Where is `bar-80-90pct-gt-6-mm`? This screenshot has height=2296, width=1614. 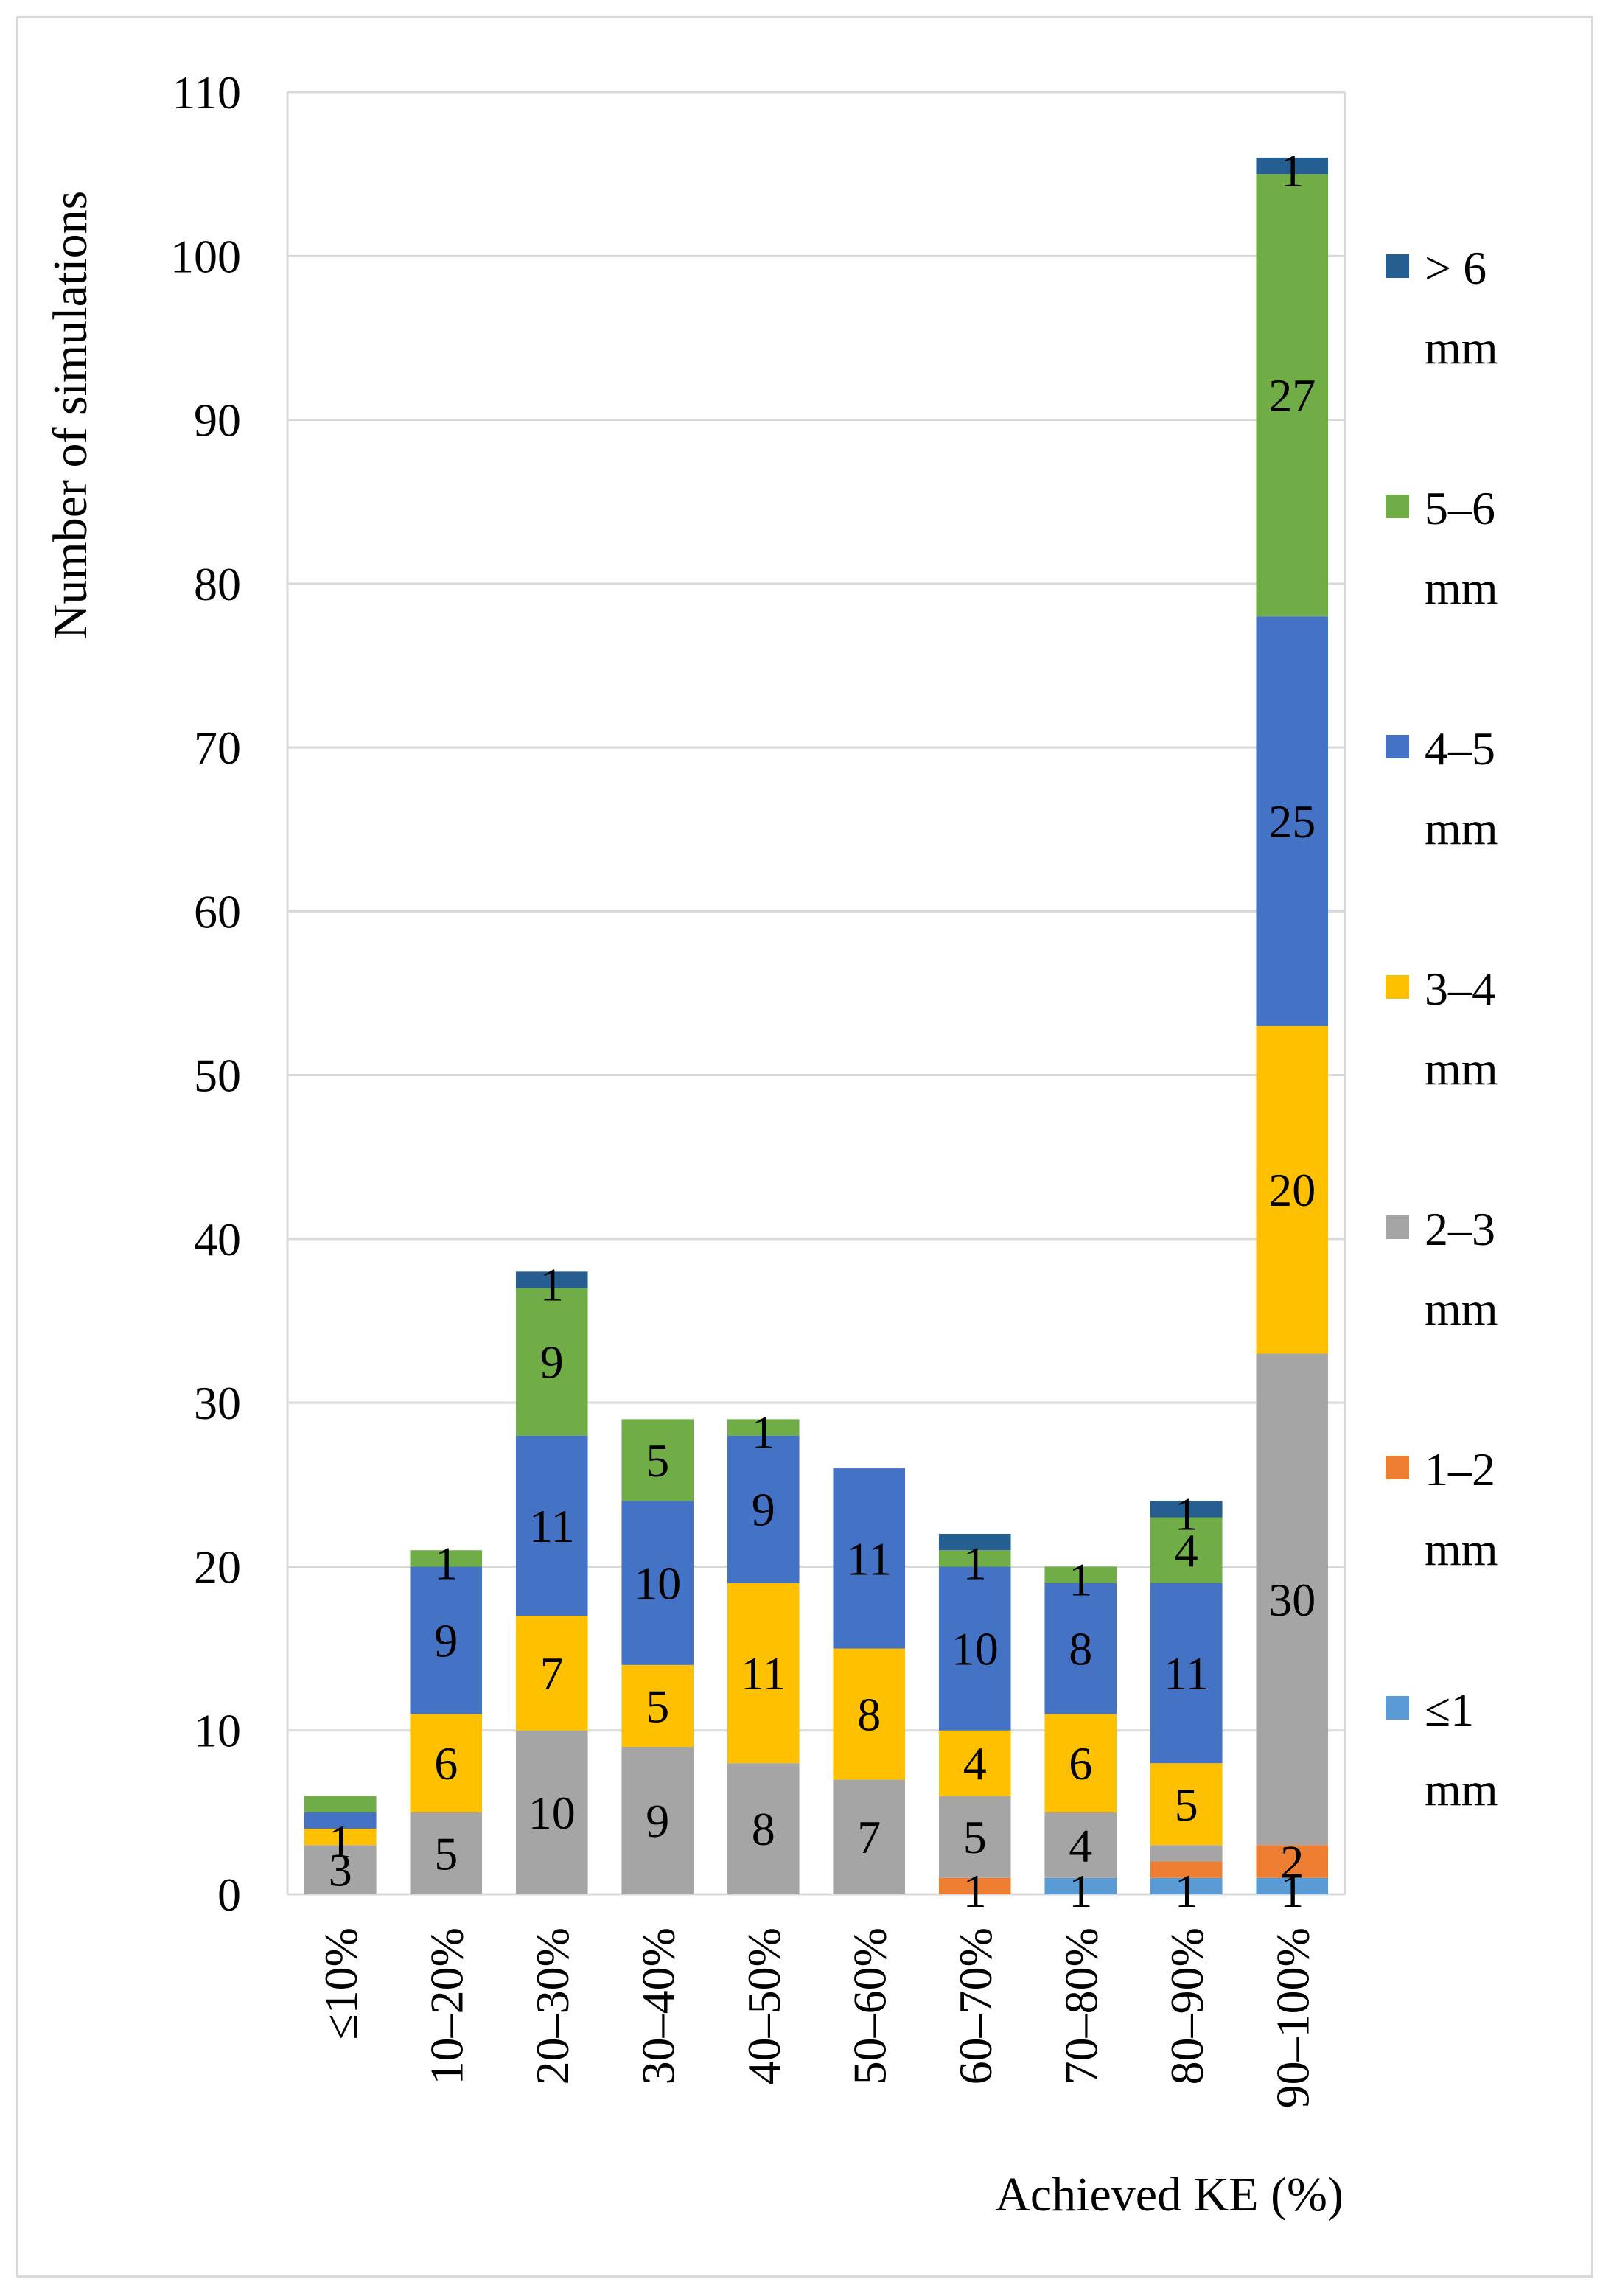 bar-80-90pct-gt-6-mm is located at coordinates (1186, 1509).